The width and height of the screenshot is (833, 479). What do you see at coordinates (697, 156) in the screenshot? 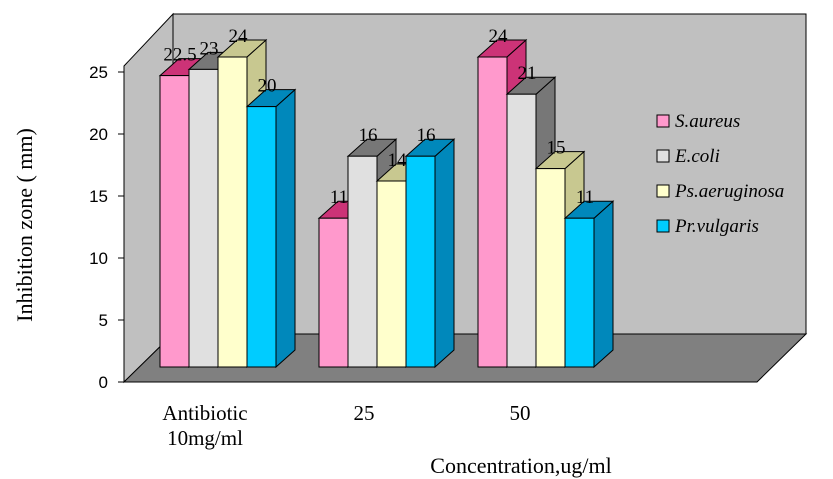
I see `legend-label: E.coli` at bounding box center [697, 156].